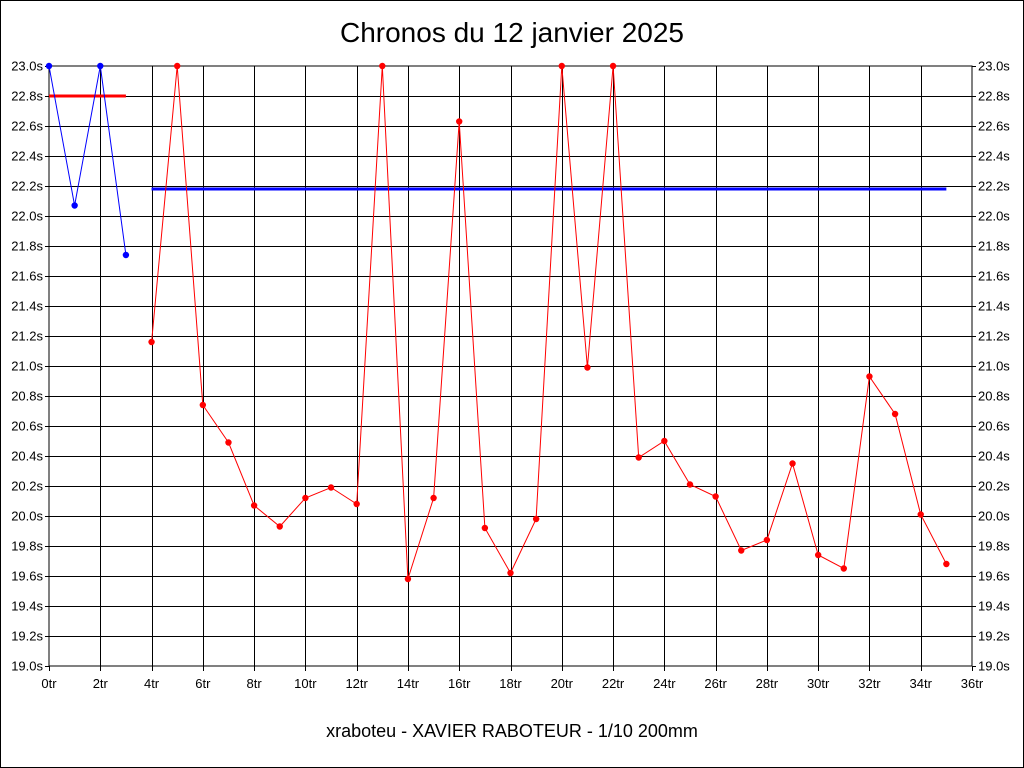 Image resolution: width=1024 pixels, height=768 pixels. Describe the element at coordinates (27, 306) in the screenshot. I see `y-tick-label-left: 21.4s` at that location.